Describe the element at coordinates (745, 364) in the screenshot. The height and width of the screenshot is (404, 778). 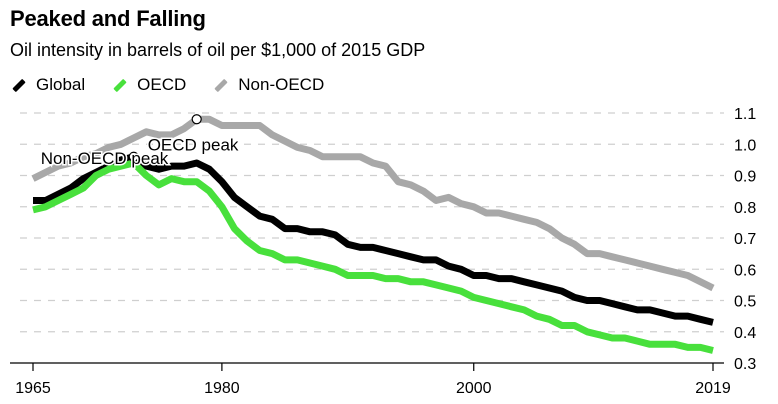
I see `y-tick-label: 0.3` at that location.